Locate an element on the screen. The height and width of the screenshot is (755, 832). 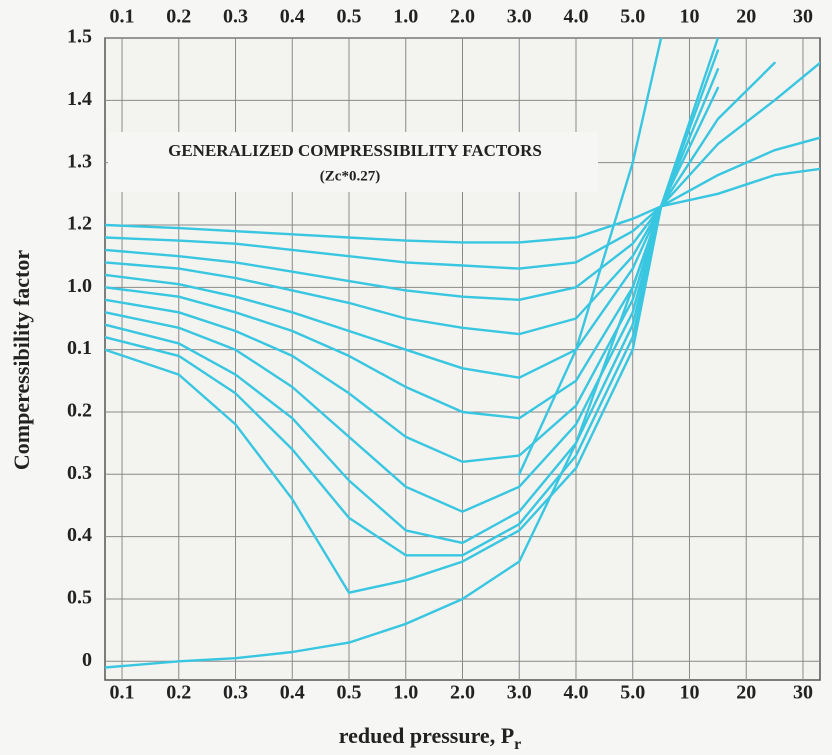
x-tick-label-bottom: 0.2 is located at coordinates (178, 693).